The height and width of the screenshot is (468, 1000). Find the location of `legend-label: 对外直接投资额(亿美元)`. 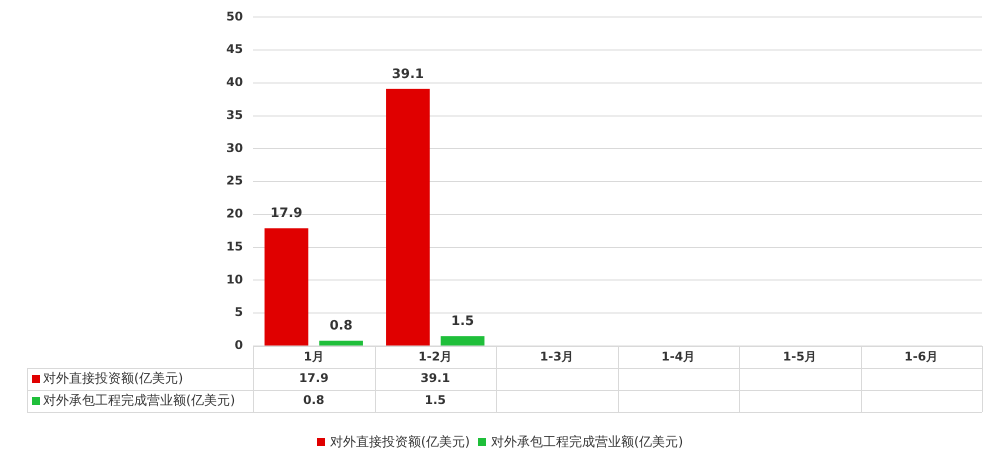

legend-label: 对外直接投资额(亿美元) is located at coordinates (113, 378).